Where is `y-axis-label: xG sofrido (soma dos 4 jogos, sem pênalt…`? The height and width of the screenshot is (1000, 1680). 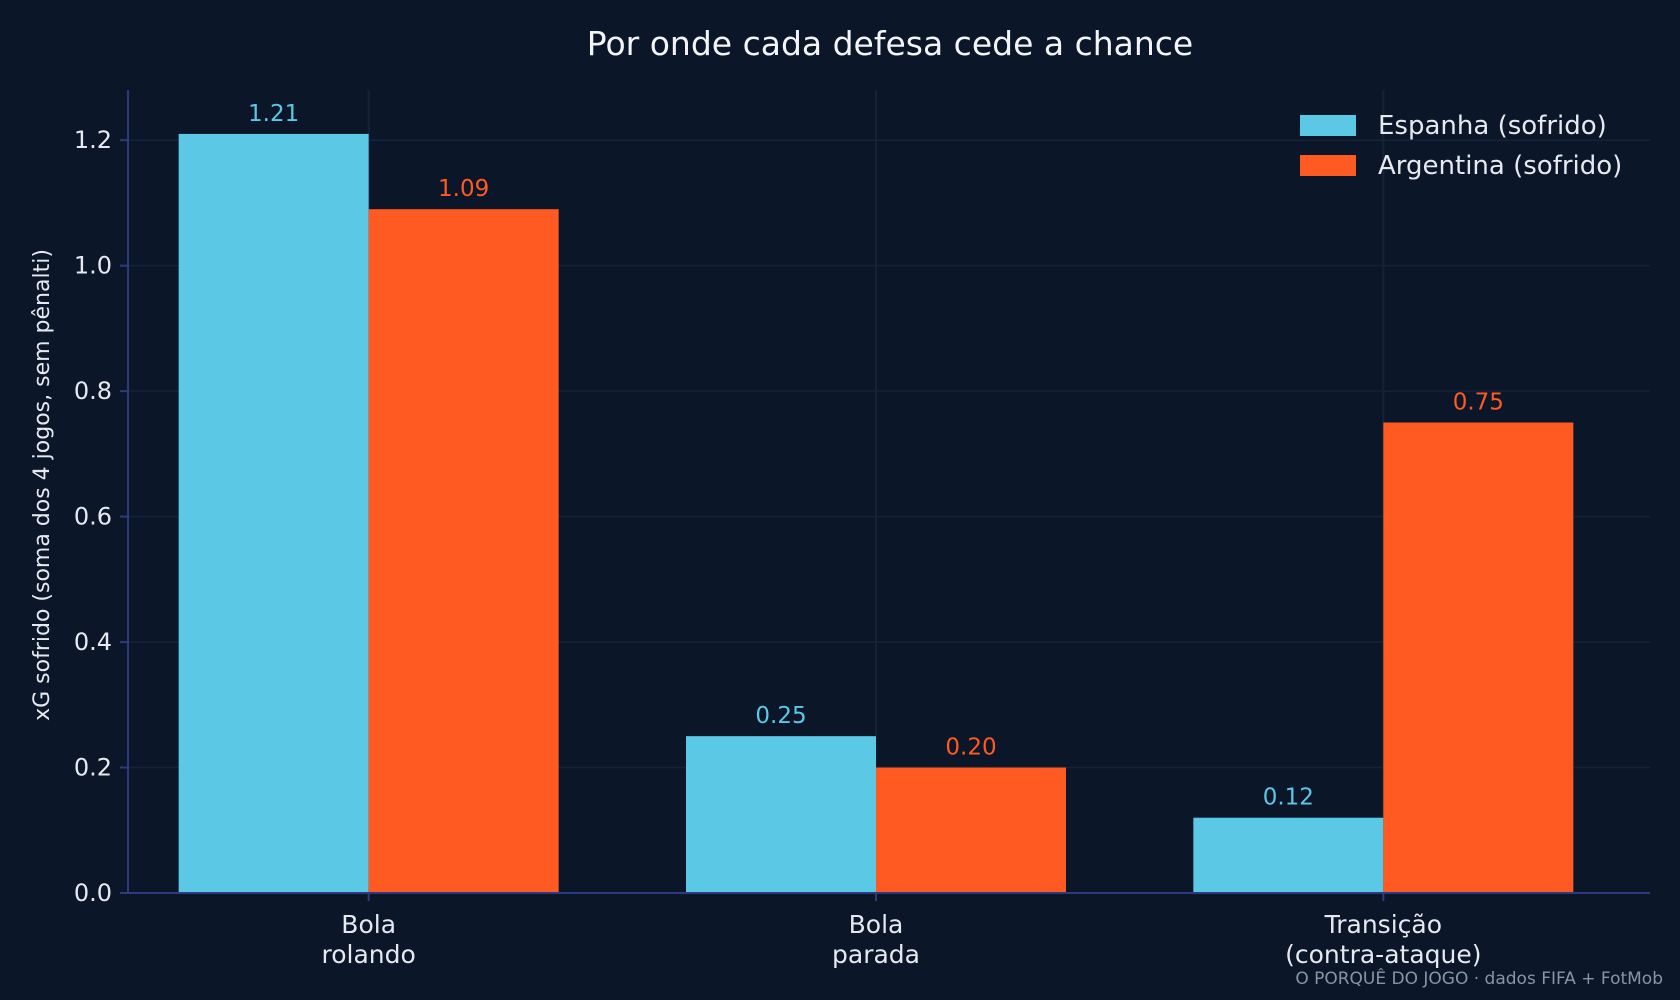
y-axis-label: xG sofrido (soma dos 4 jogos, sem pênalt… is located at coordinates (42, 485).